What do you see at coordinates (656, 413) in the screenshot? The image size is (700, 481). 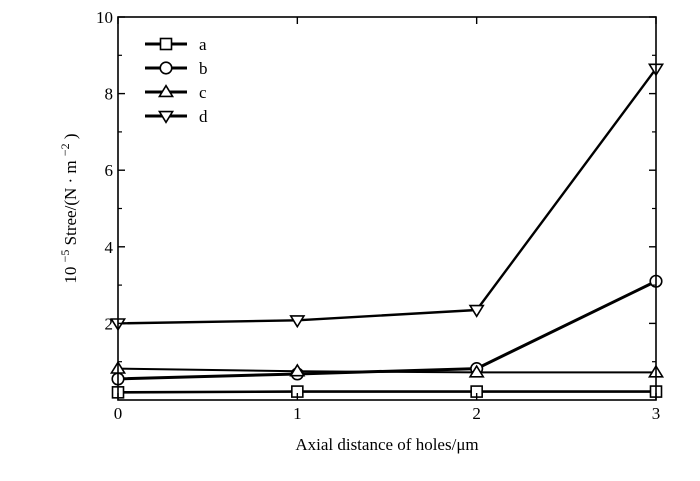 I see `x-tick-label: 3` at bounding box center [656, 413].